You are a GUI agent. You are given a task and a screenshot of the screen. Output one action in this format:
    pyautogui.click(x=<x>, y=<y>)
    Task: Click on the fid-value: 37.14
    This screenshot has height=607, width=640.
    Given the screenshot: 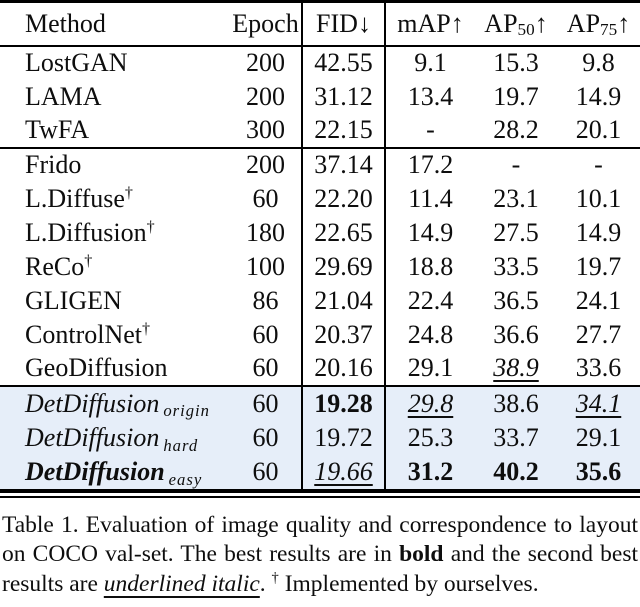 What is the action you would take?
    pyautogui.click(x=343, y=164)
    